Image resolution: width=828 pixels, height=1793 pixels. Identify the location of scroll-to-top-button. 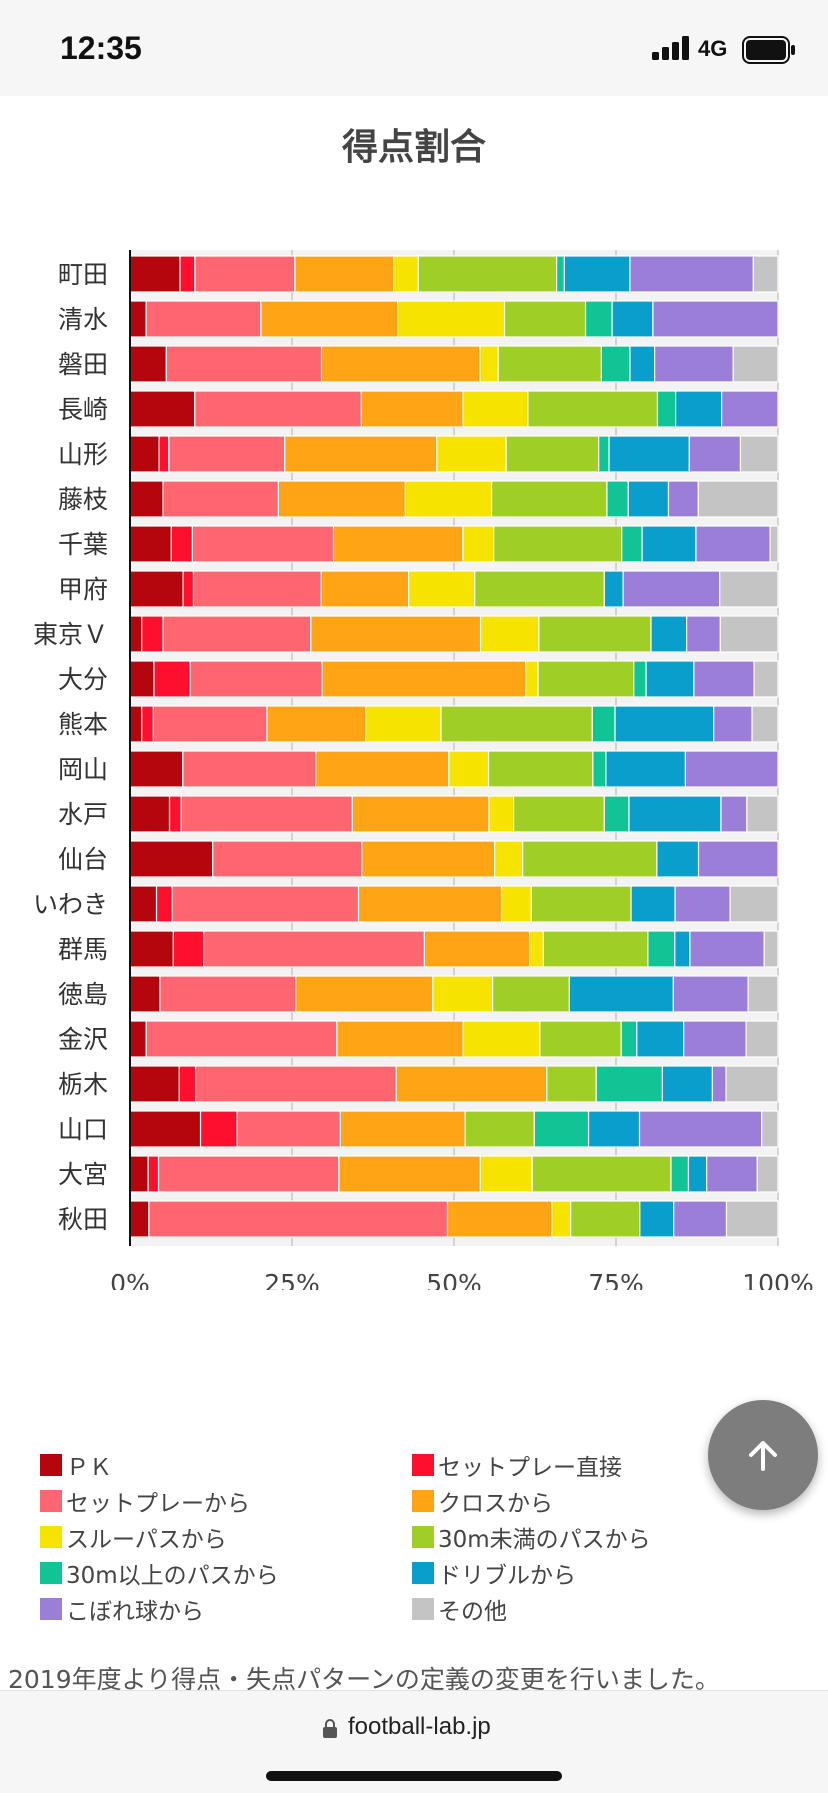
(763, 1455).